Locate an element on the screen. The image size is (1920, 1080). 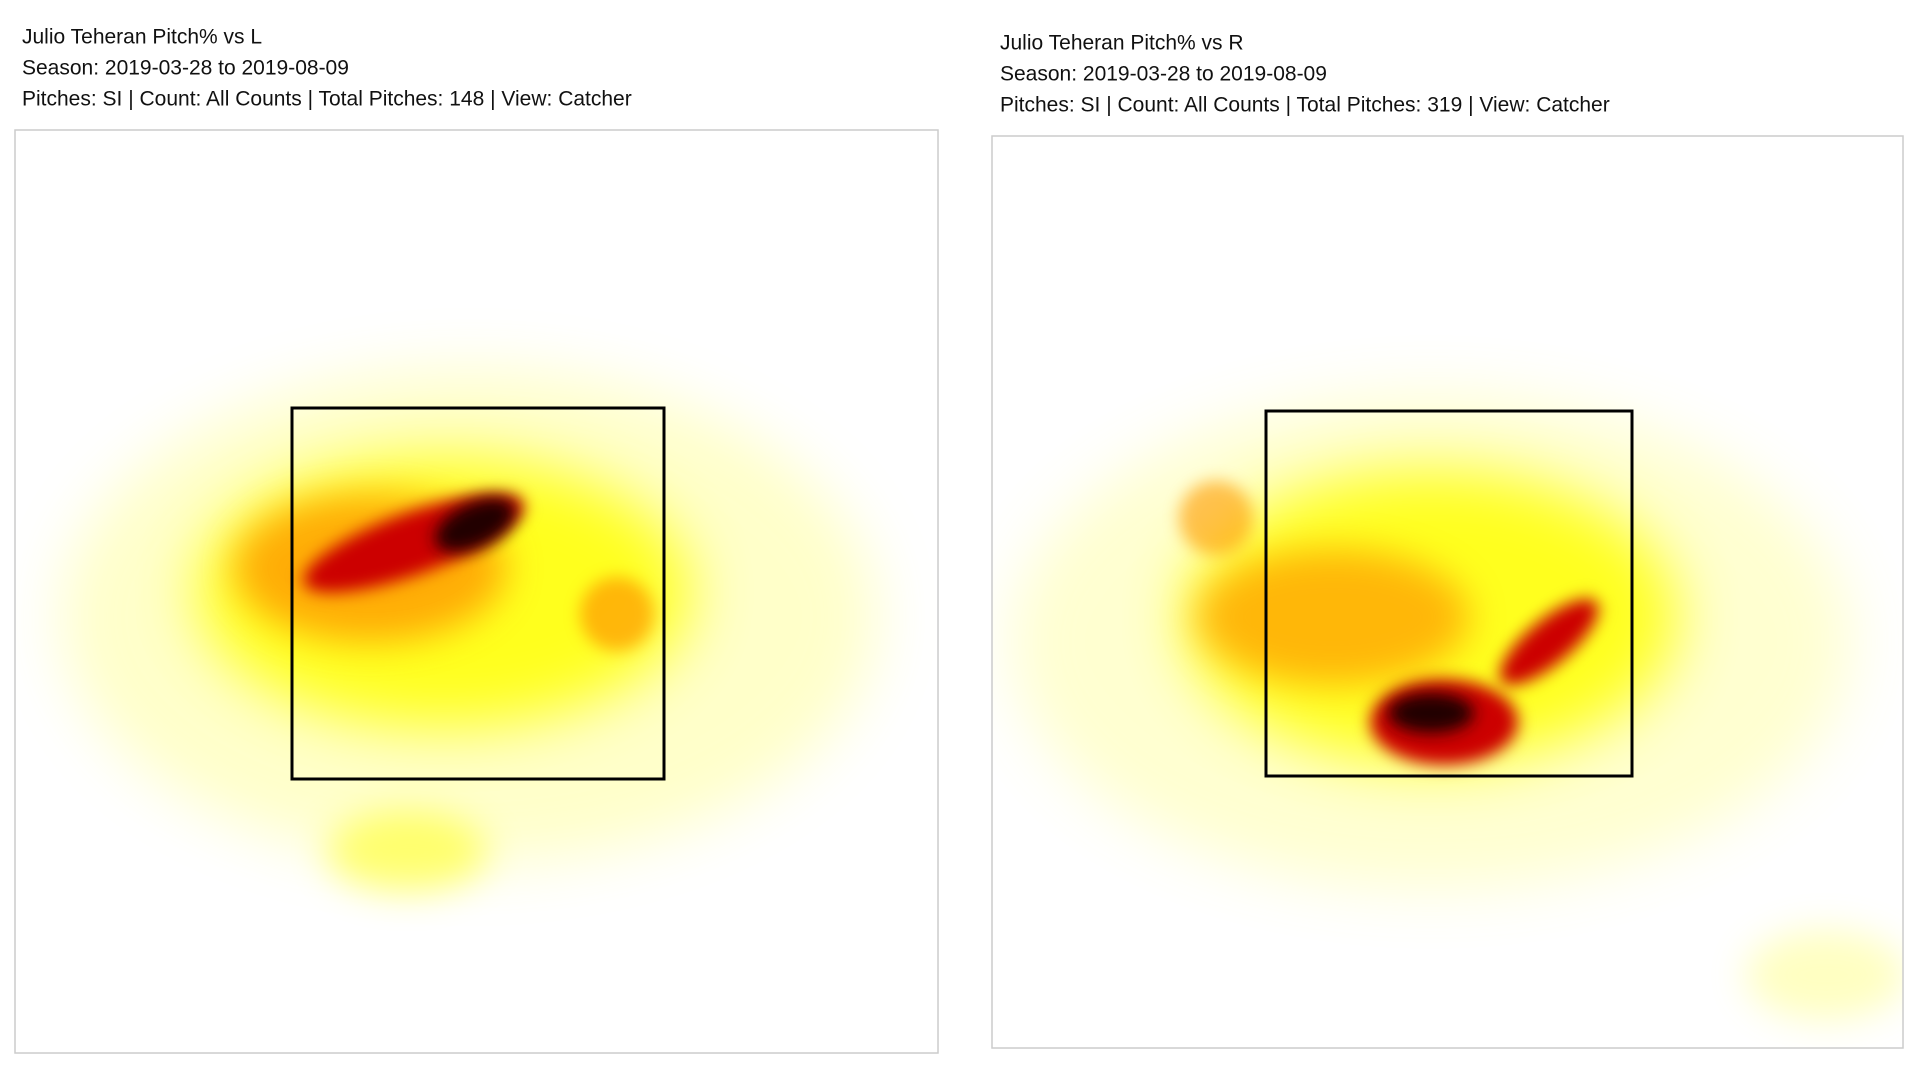
chart-title: Julio Teheran Pitch% vs R is located at coordinates (1122, 43).